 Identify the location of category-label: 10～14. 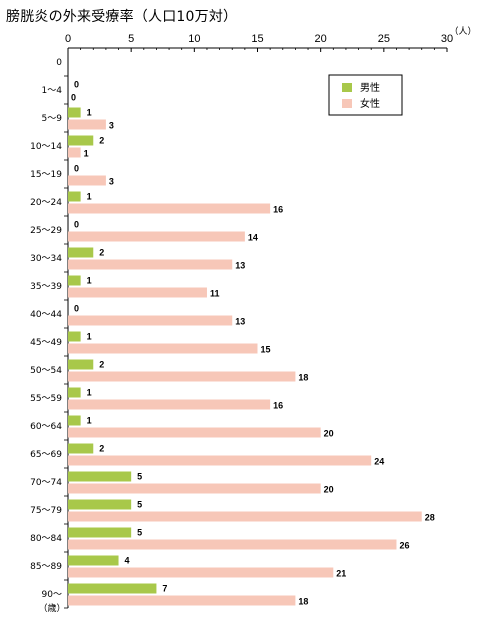
(46, 147).